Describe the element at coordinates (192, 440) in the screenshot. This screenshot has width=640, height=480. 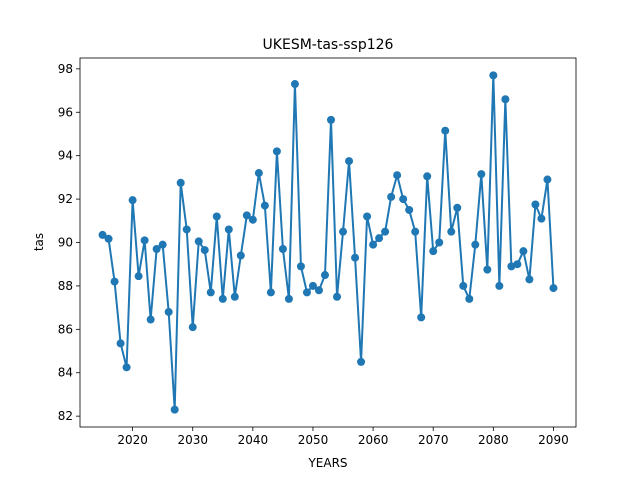
I see `x-tick-label-2030: 2030` at that location.